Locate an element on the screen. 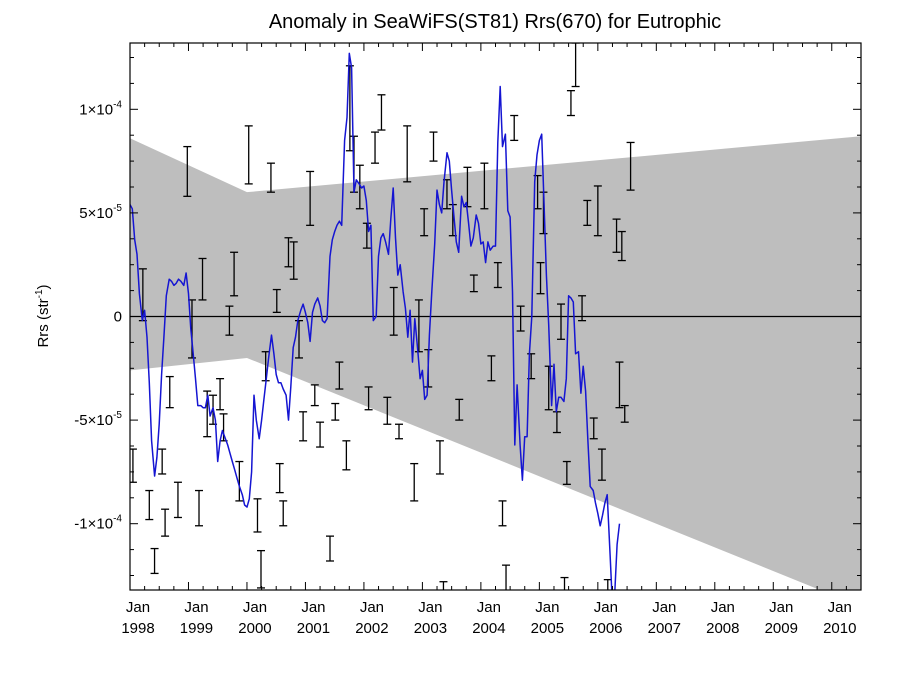 The image size is (900, 675). x-tick-year: 2005 is located at coordinates (547, 628).